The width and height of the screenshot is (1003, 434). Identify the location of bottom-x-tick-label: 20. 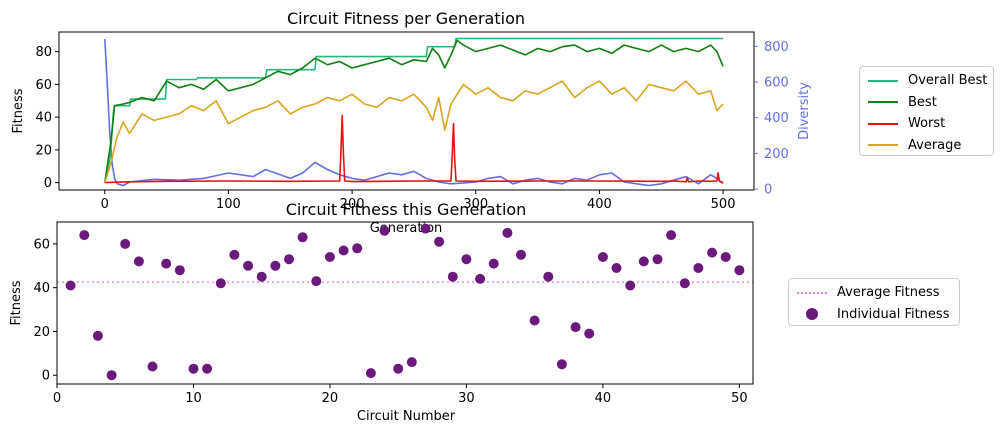
(330, 398).